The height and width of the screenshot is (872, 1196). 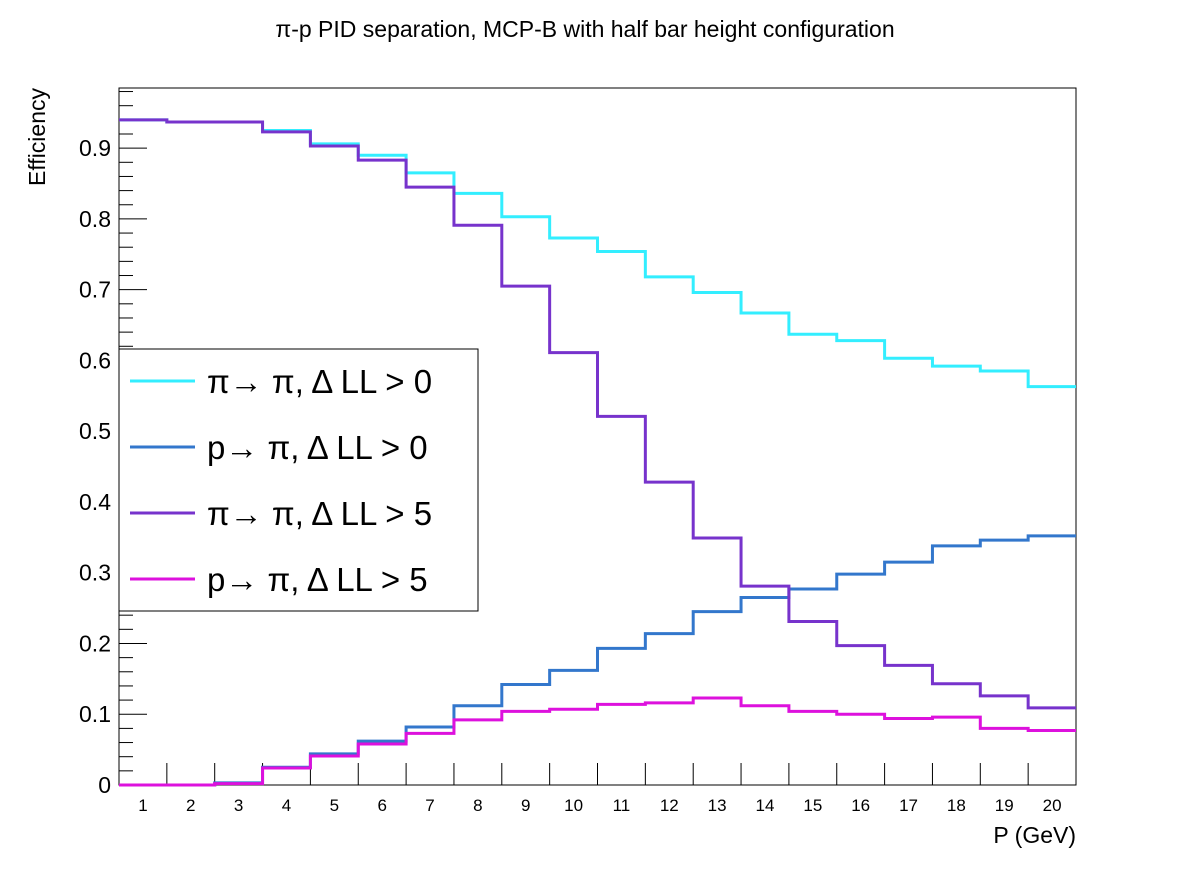 What do you see at coordinates (317, 447) in the screenshot?
I see `legend-label: p→ π, Δ LL > 0` at bounding box center [317, 447].